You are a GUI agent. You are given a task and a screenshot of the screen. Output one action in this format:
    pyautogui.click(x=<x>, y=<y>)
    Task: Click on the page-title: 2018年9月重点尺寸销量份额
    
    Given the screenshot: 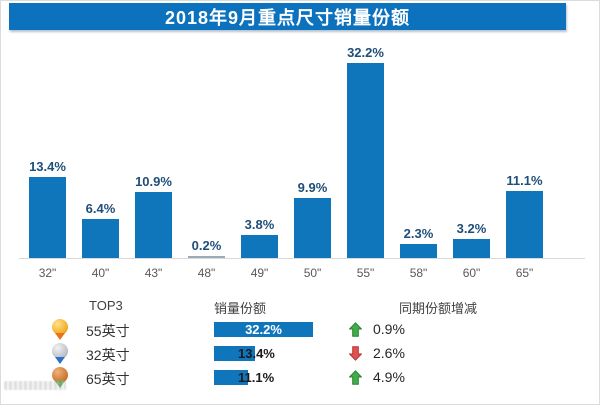 What is the action you would take?
    pyautogui.click(x=287, y=17)
    